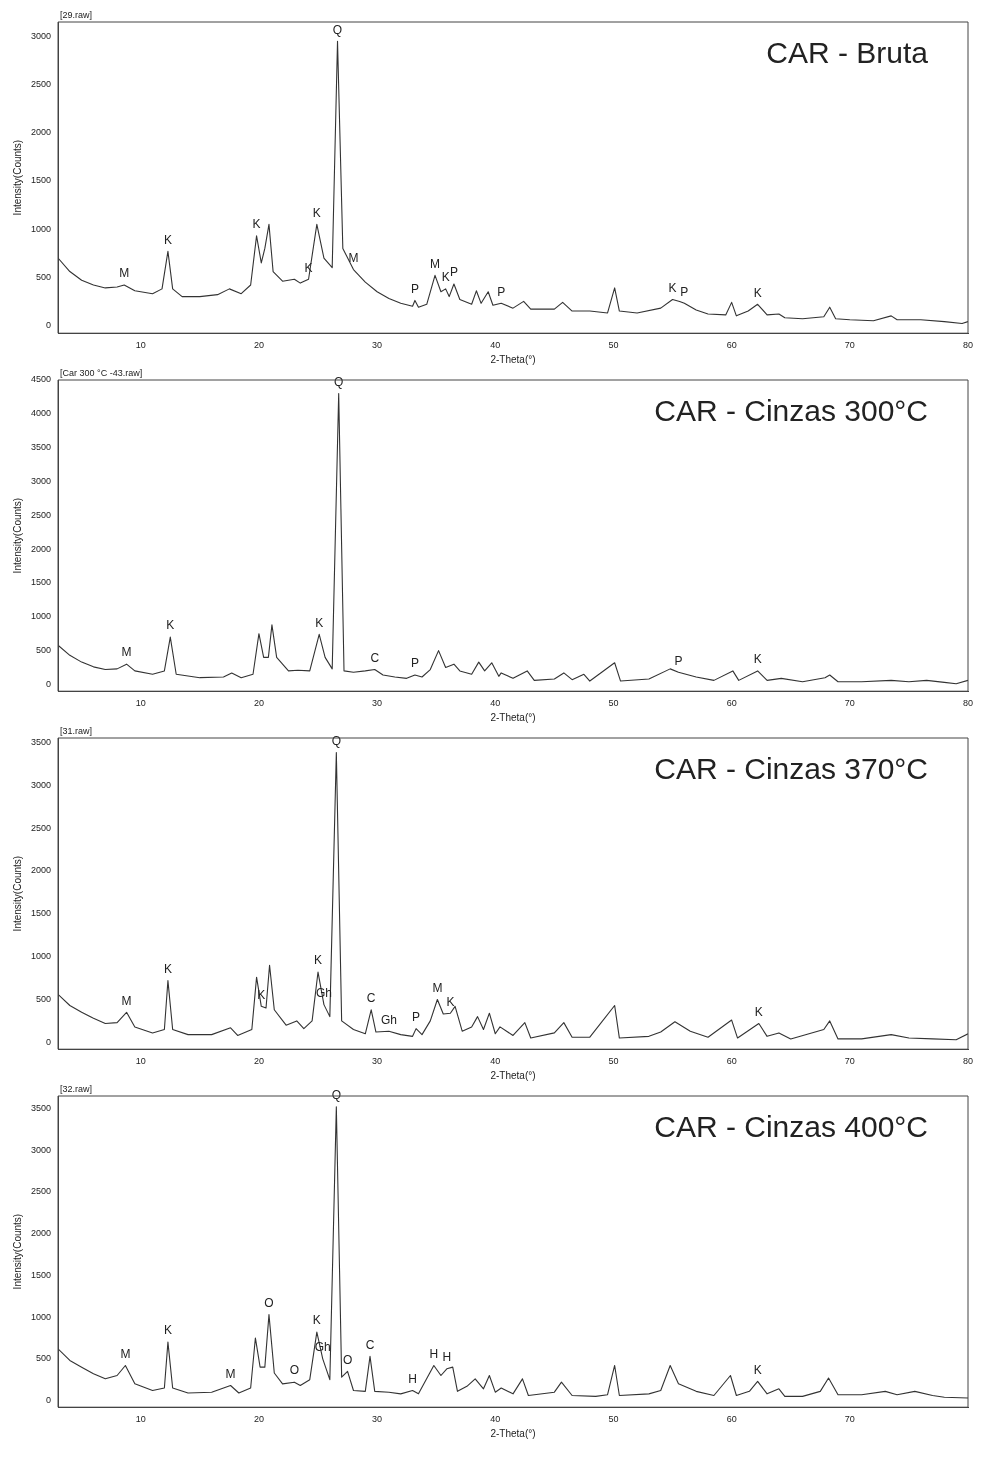  Describe the element at coordinates (791, 769) in the screenshot. I see `text: CAR - Cinzas 370°C` at that location.